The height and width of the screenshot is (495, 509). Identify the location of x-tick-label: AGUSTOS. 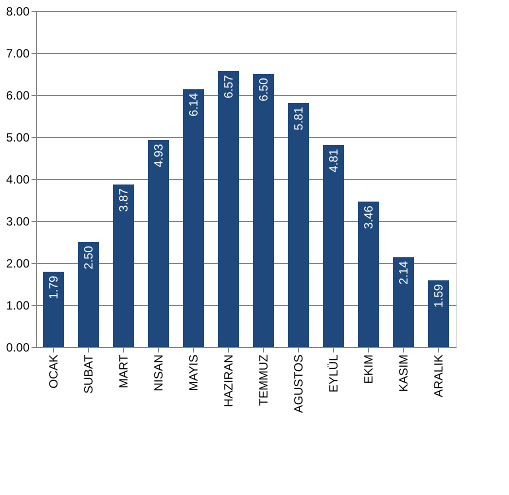
(299, 383).